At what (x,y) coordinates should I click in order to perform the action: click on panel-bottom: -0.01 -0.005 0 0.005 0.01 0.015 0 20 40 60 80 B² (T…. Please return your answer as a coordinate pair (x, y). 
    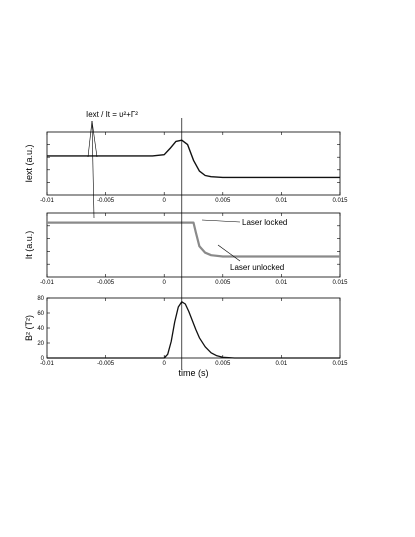
    Looking at the image, I should click on (186, 337).